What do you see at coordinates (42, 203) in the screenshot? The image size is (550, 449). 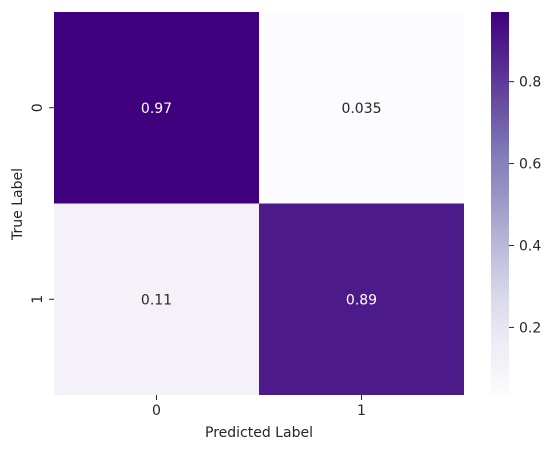 I see `y-axis-ticks: 01` at bounding box center [42, 203].